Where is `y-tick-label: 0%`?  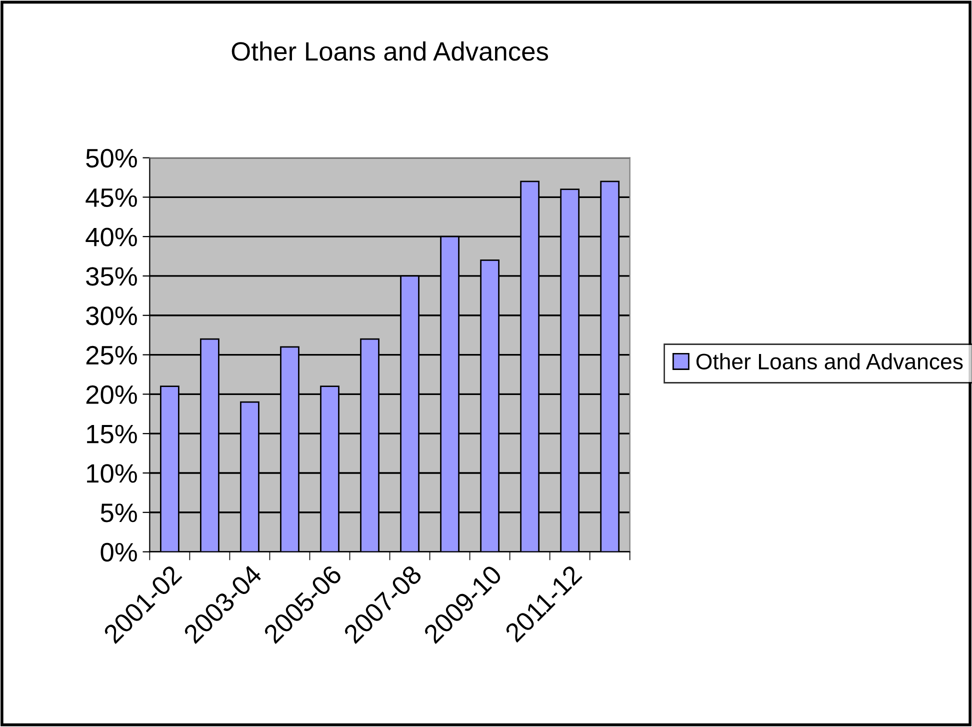 y-tick-label: 0% is located at coordinates (118, 552).